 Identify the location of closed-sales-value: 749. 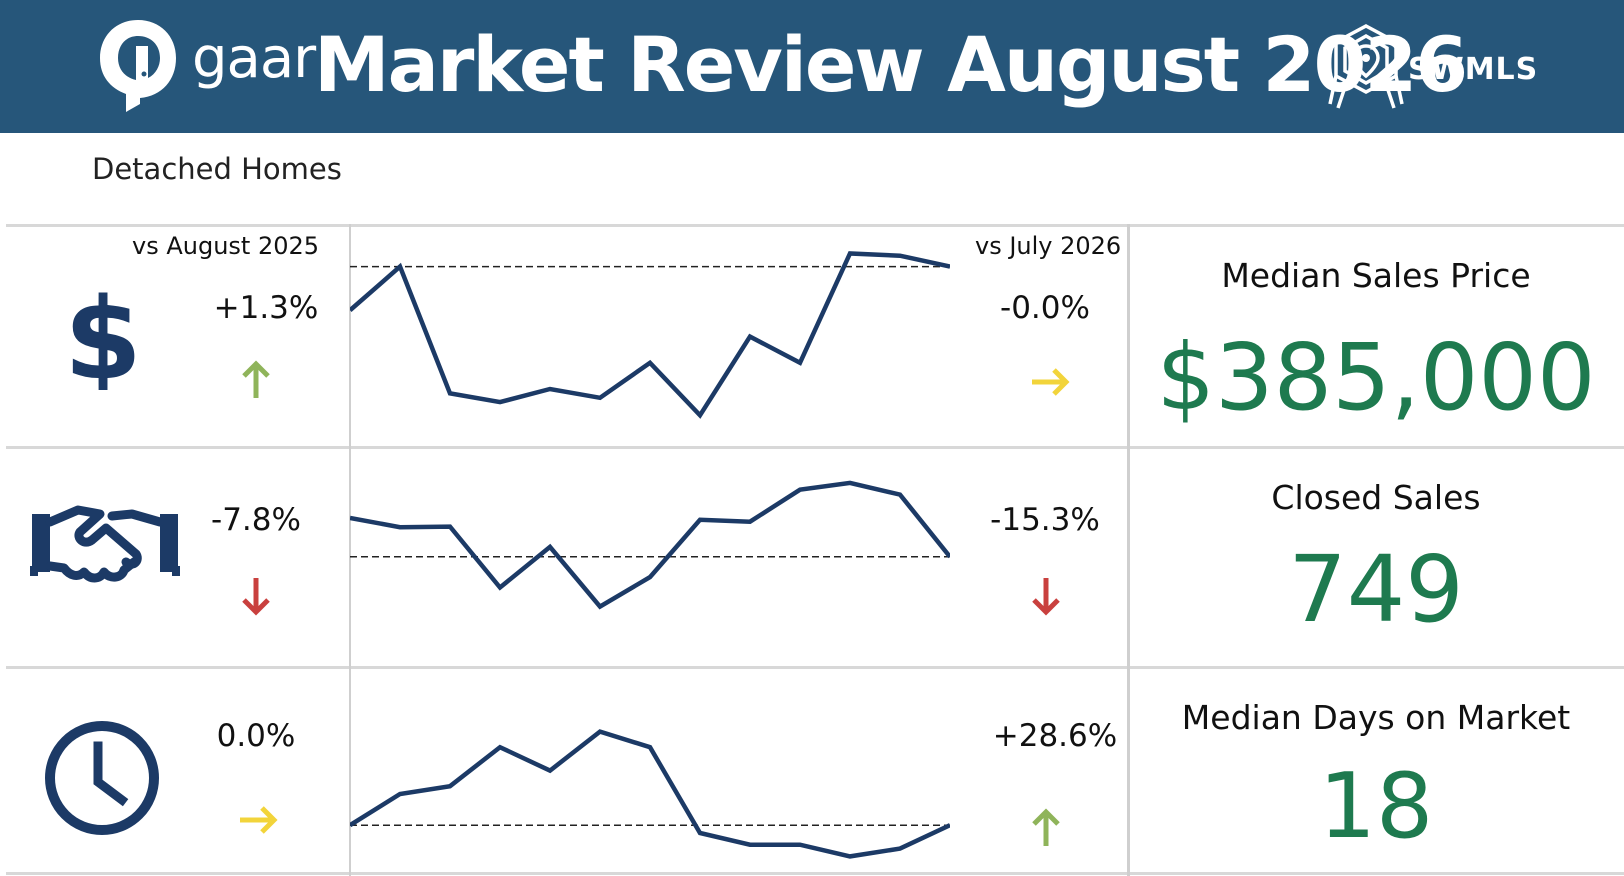
(1376, 589).